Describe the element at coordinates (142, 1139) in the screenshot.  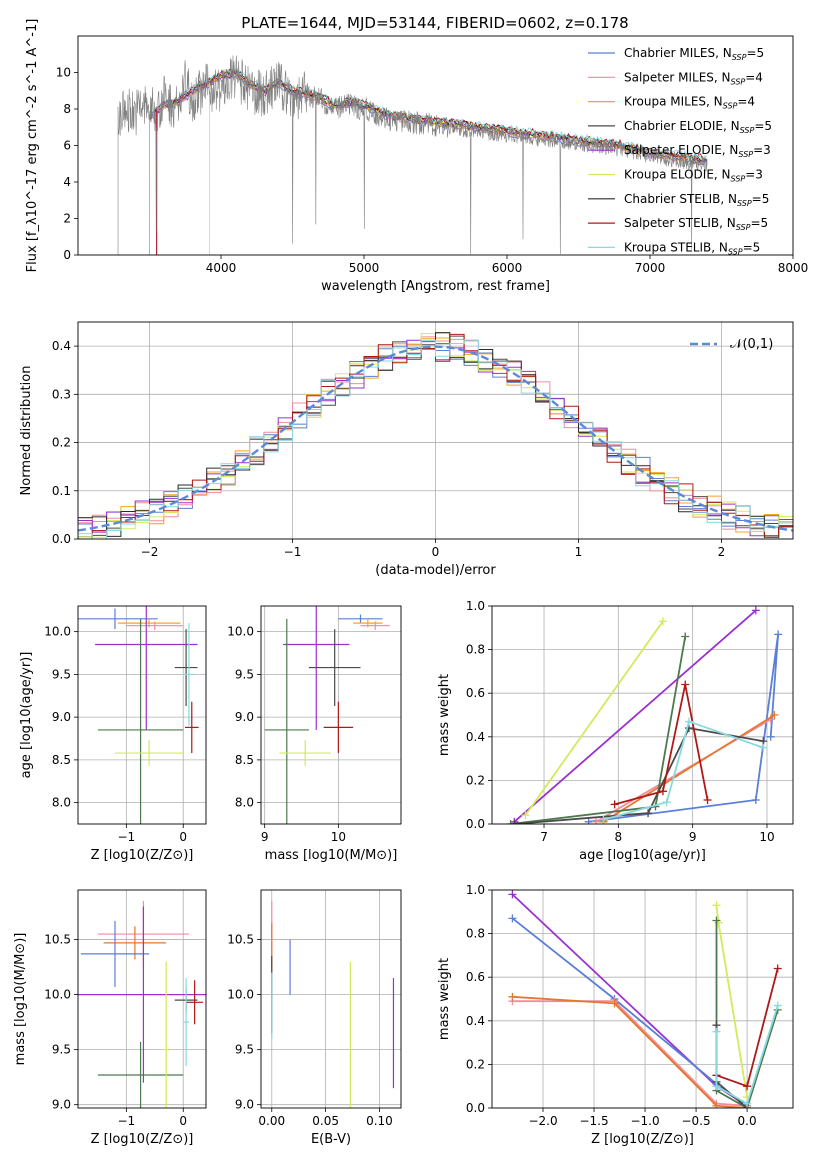
I see `x-axis-label: Z [log10(Z/Z⊙)]` at that location.